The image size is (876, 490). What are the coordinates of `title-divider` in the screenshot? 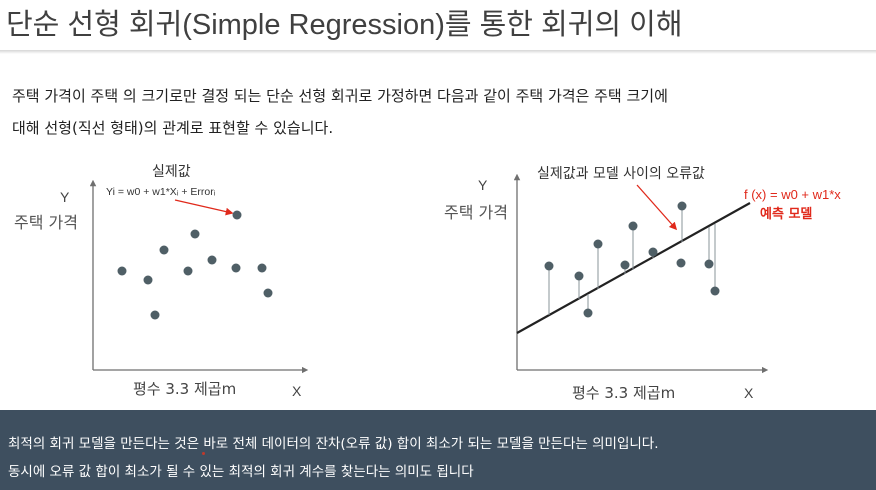 It's located at (438, 52).